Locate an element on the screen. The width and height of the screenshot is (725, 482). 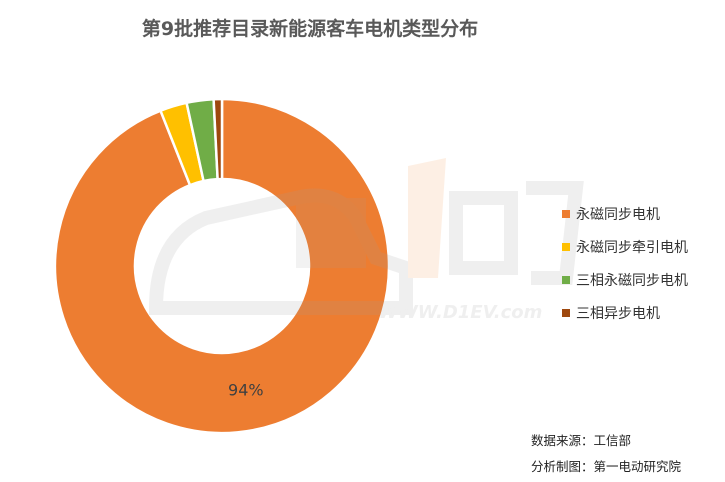
legend-item: 三相永磁同步电机 is located at coordinates (625, 280).